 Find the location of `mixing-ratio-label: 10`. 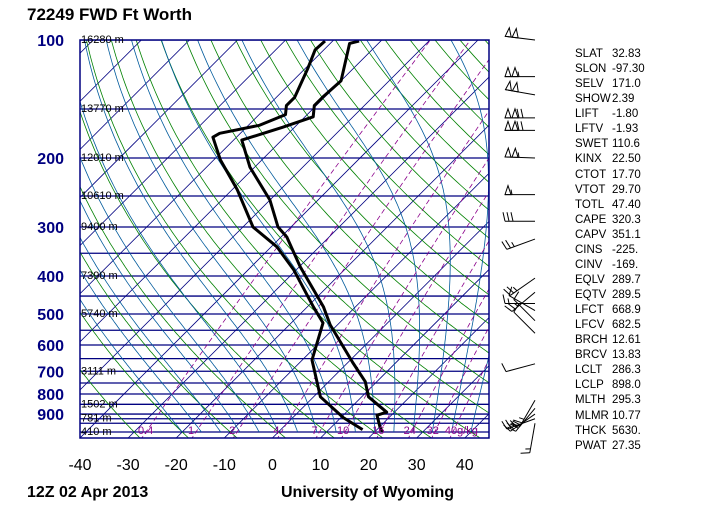

mixing-ratio-label: 10 is located at coordinates (343, 431).